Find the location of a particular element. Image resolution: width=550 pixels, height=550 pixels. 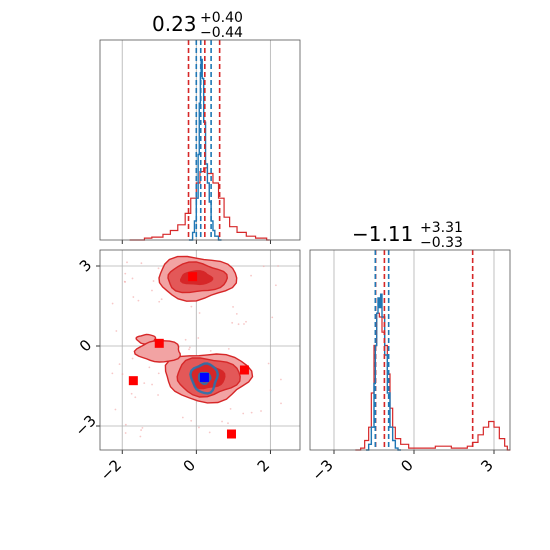

y-tick-label: 0 is located at coordinates (85, 345).